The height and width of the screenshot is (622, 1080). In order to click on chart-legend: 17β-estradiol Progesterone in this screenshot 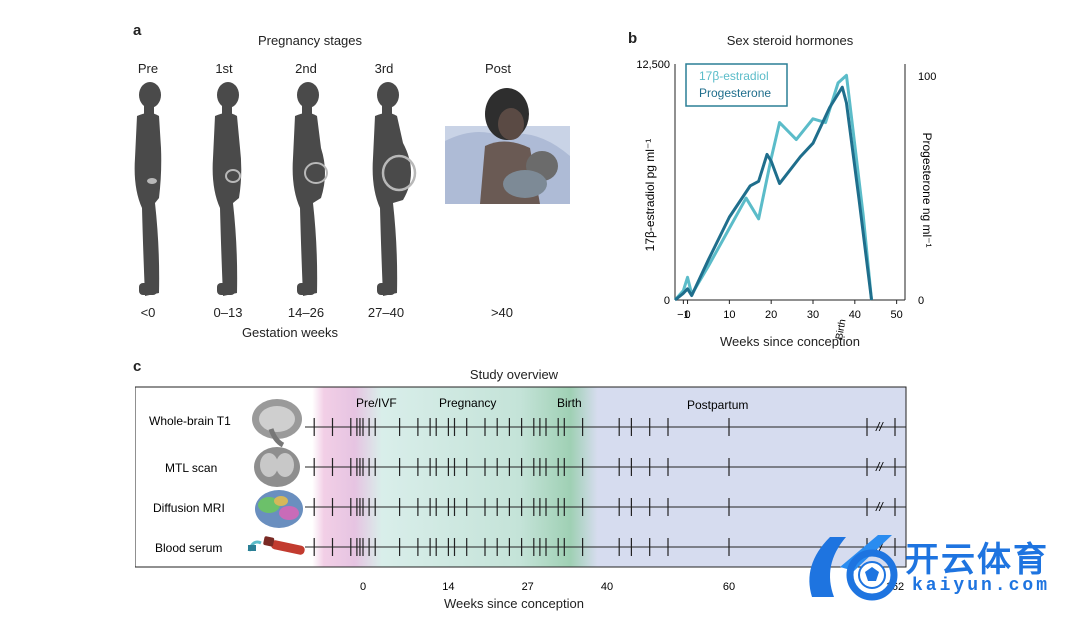, I will do `click(736, 85)`.